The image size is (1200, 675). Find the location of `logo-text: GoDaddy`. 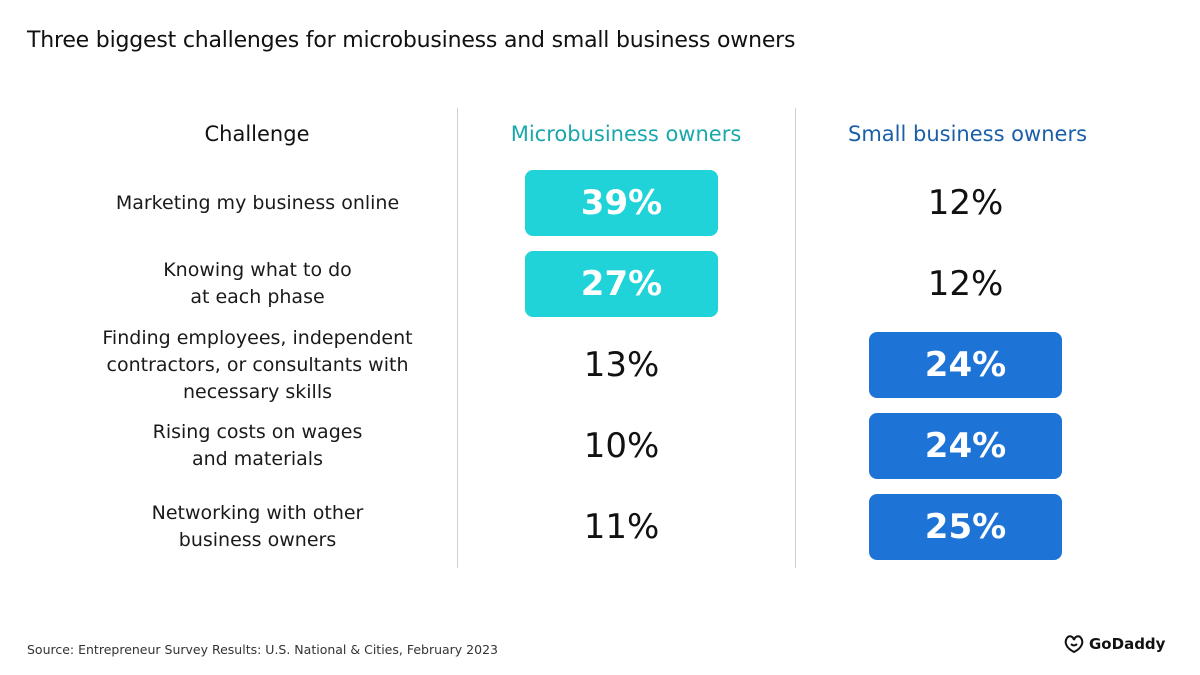

logo-text: GoDaddy is located at coordinates (1127, 644).